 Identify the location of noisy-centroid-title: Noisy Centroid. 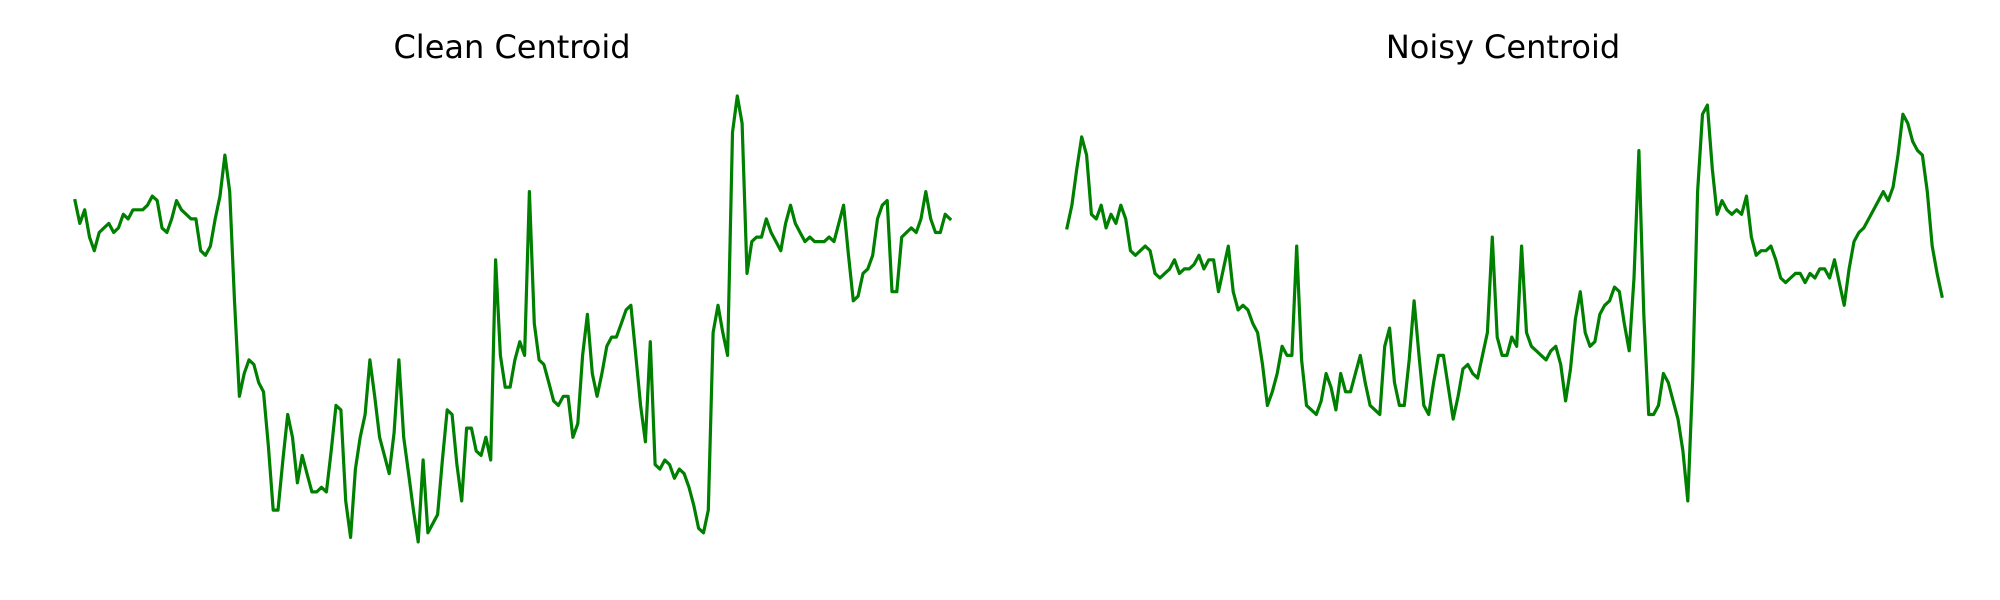
(1503, 47).